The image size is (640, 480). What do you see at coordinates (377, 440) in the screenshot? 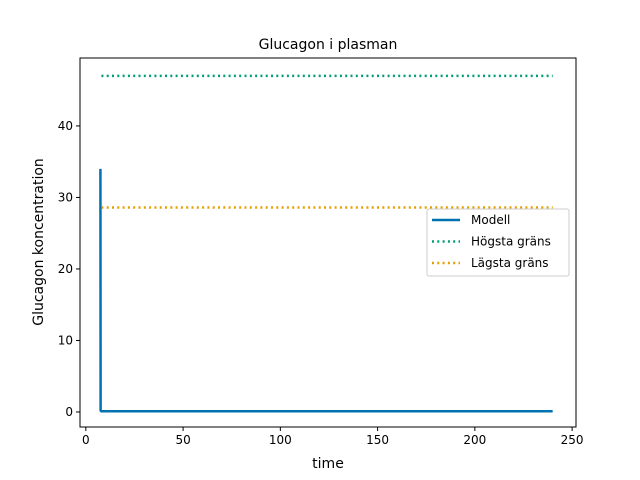
I see `x-tick-label: 150` at bounding box center [377, 440].